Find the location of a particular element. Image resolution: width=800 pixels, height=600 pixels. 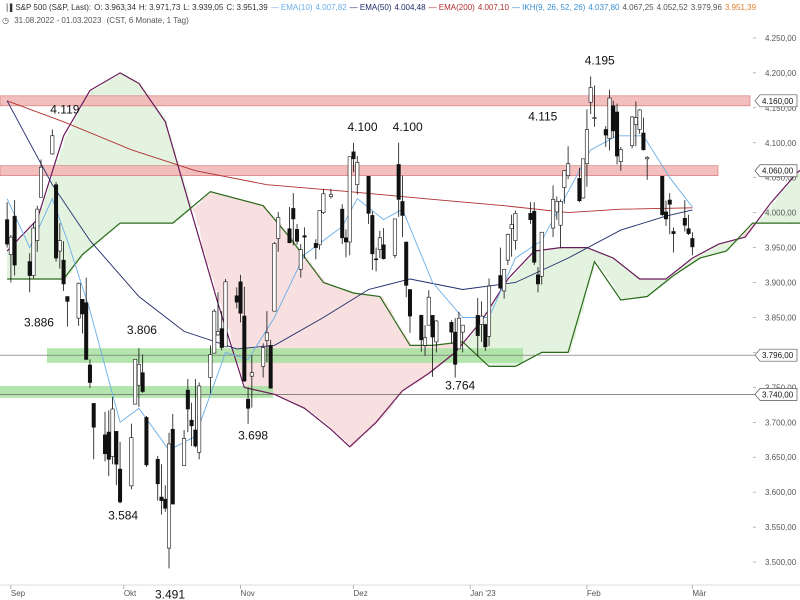

ichimoku-cloud is located at coordinates (605, 301).